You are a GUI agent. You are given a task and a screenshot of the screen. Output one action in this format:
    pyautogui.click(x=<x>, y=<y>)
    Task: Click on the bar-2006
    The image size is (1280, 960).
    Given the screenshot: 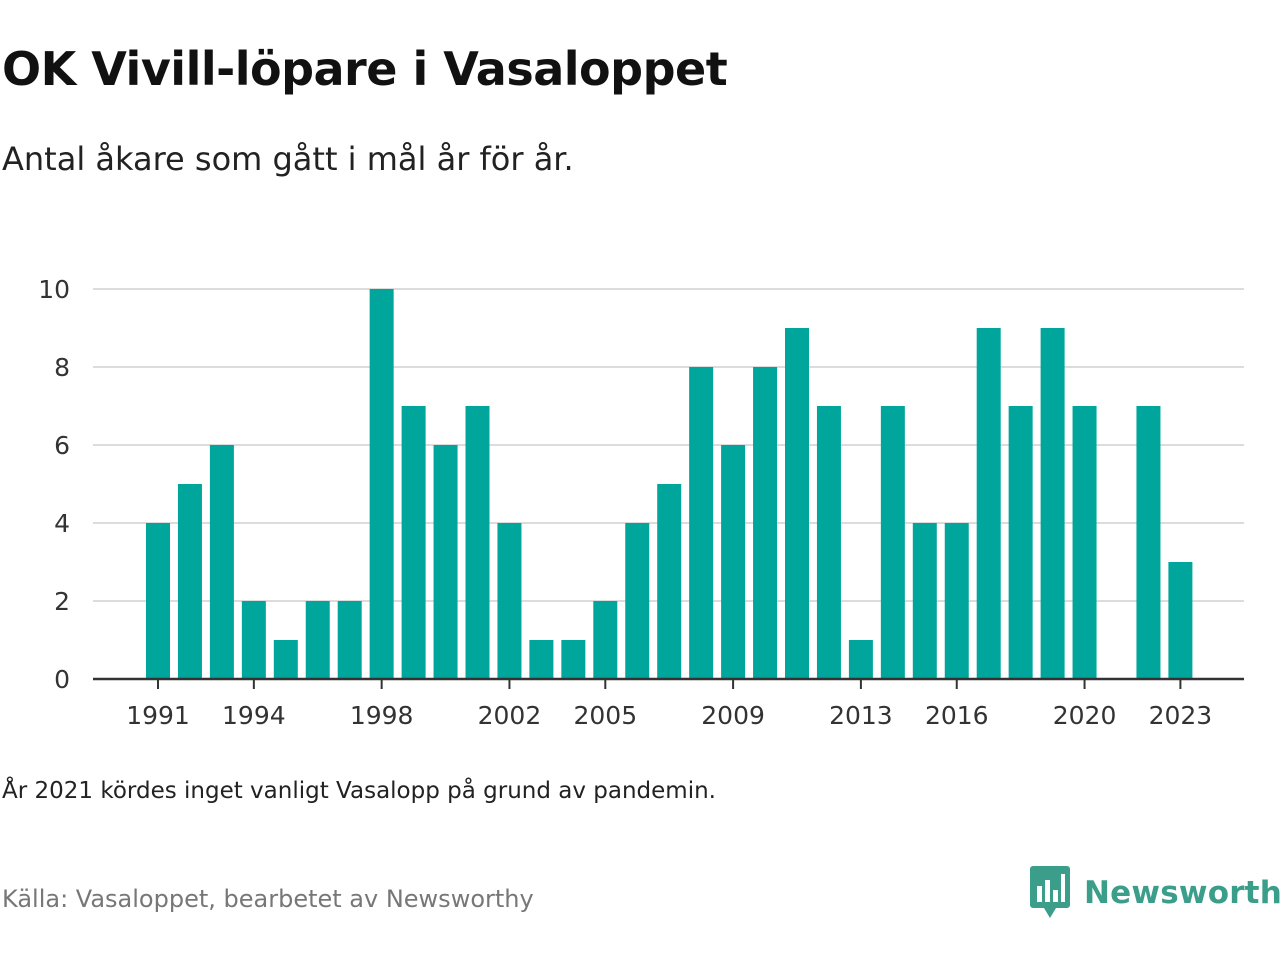 What is the action you would take?
    pyautogui.click(x=637, y=601)
    